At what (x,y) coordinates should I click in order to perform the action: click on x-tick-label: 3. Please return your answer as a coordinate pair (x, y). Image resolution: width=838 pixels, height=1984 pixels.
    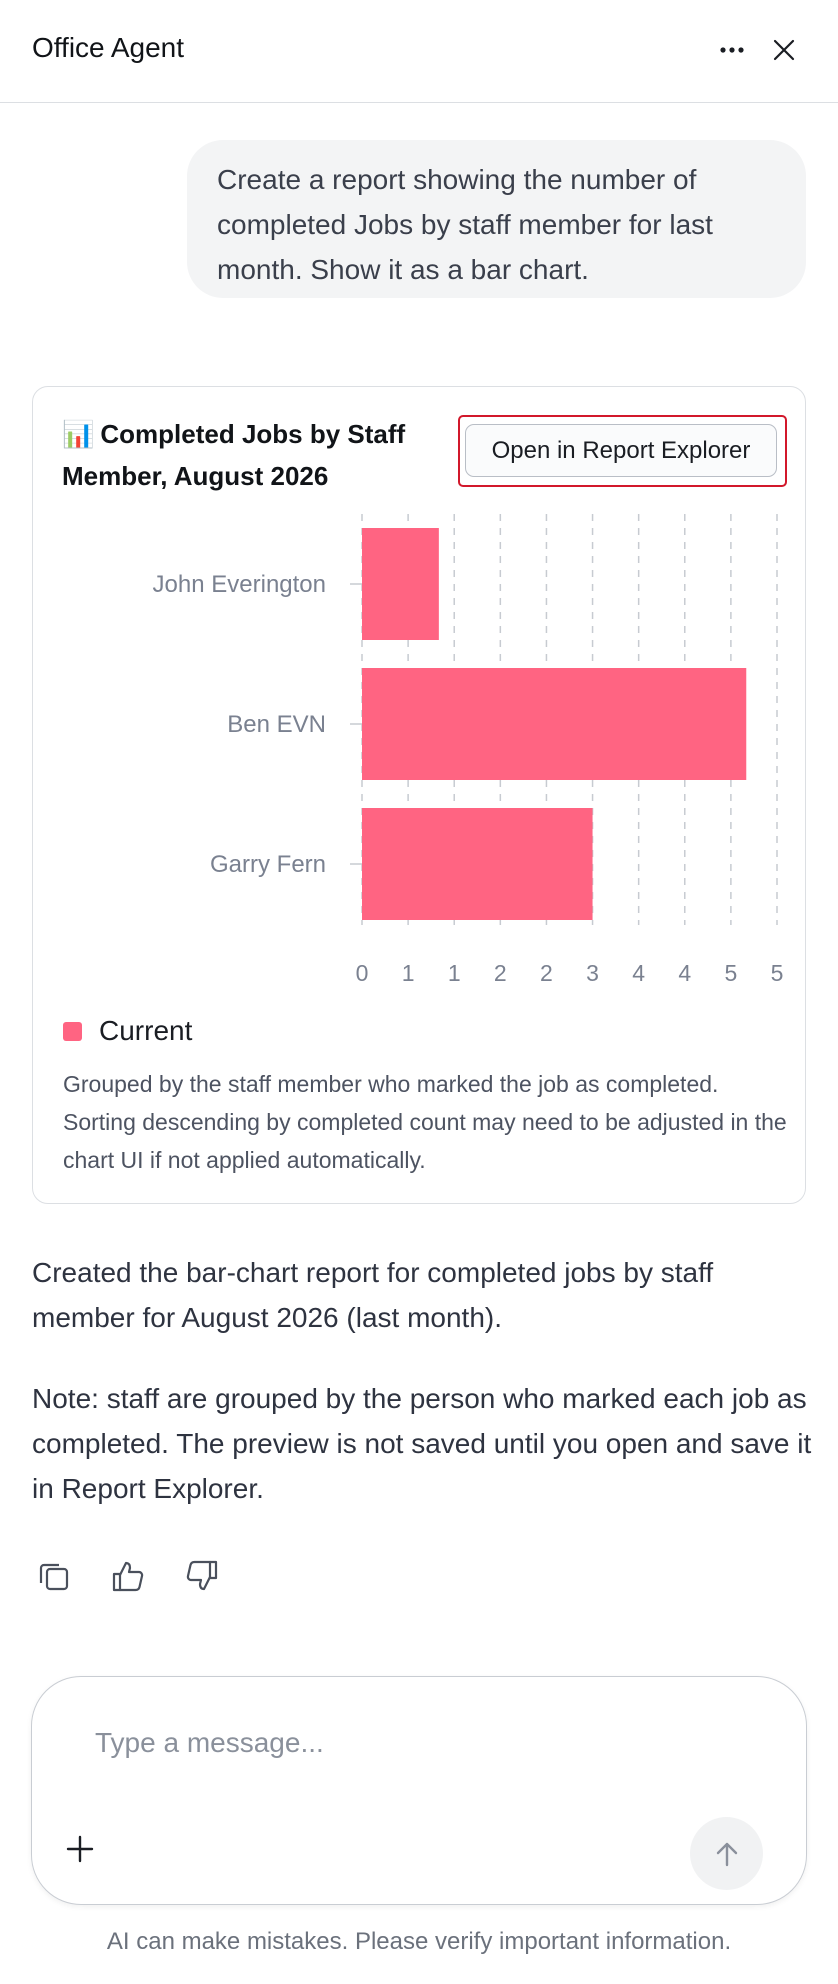
    Looking at the image, I should click on (592, 973).